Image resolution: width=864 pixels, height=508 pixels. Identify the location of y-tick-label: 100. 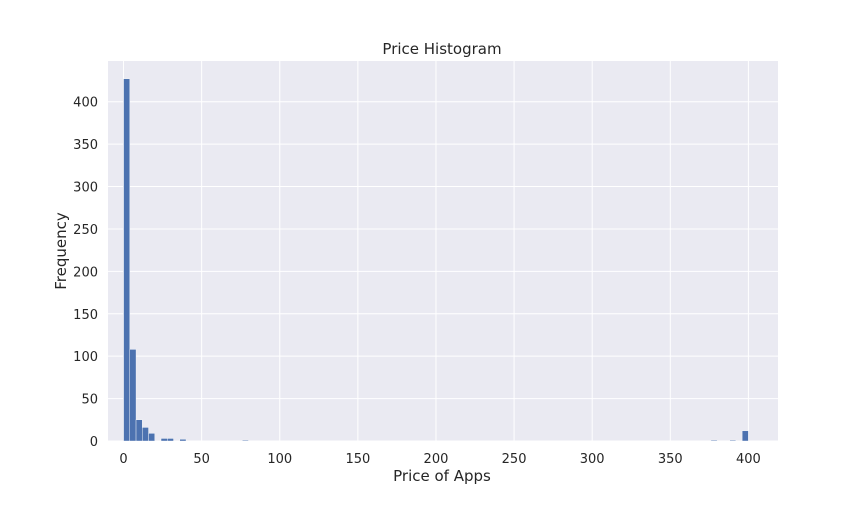
(85, 357).